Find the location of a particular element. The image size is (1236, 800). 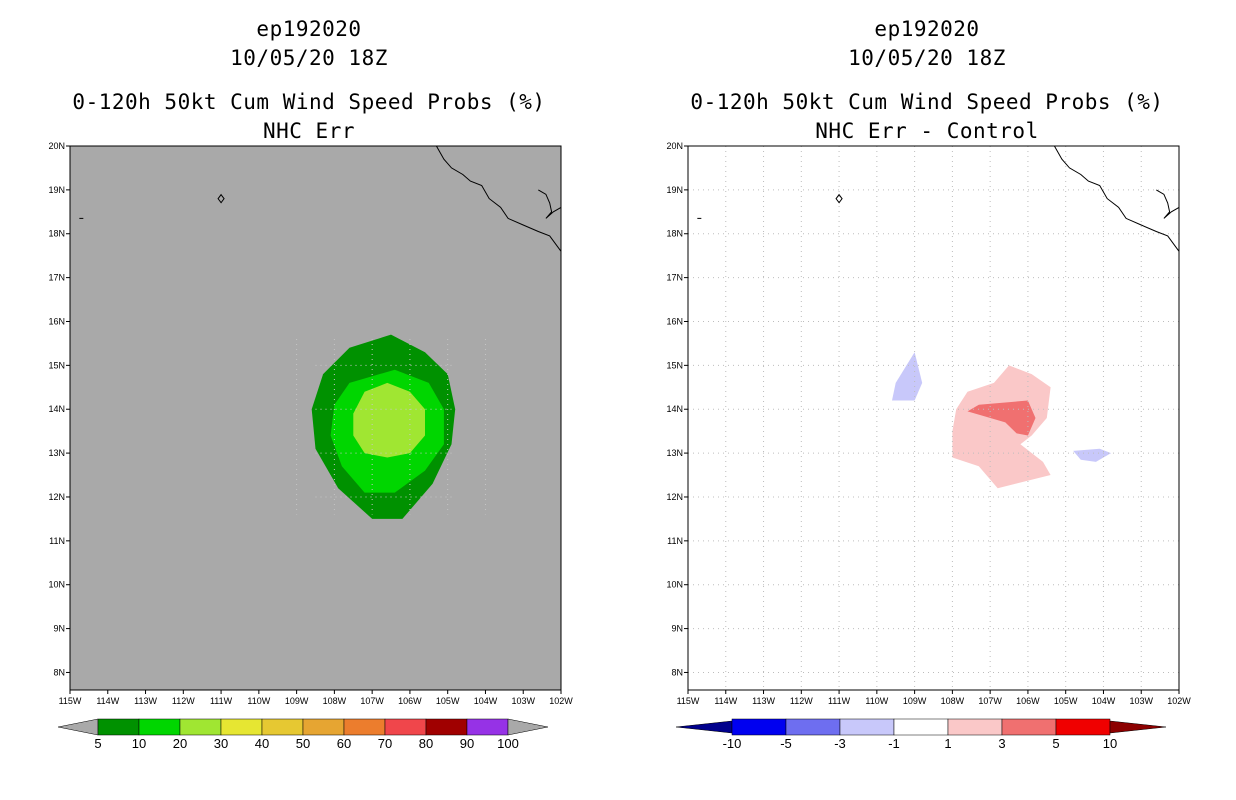

colorbar-label: 40 is located at coordinates (262, 743).